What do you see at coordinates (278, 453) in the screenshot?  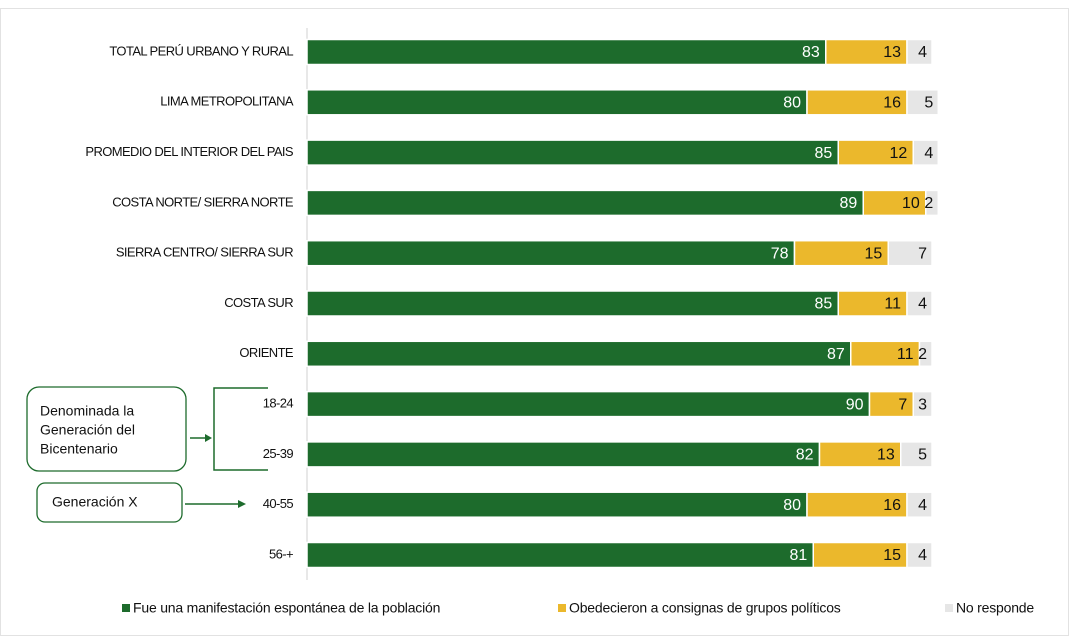 I see `category-label: 25-39` at bounding box center [278, 453].